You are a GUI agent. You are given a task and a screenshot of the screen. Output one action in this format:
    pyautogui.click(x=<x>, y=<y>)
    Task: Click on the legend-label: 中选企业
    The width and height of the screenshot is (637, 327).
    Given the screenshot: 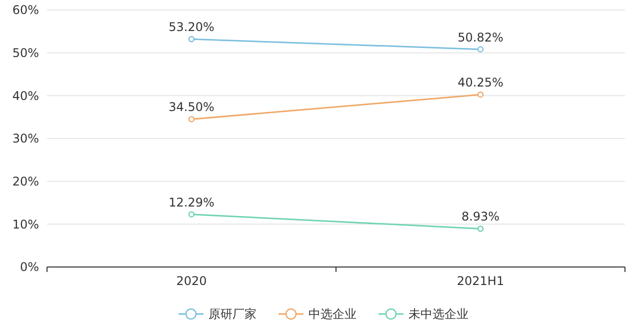 What is the action you would take?
    pyautogui.click(x=332, y=314)
    